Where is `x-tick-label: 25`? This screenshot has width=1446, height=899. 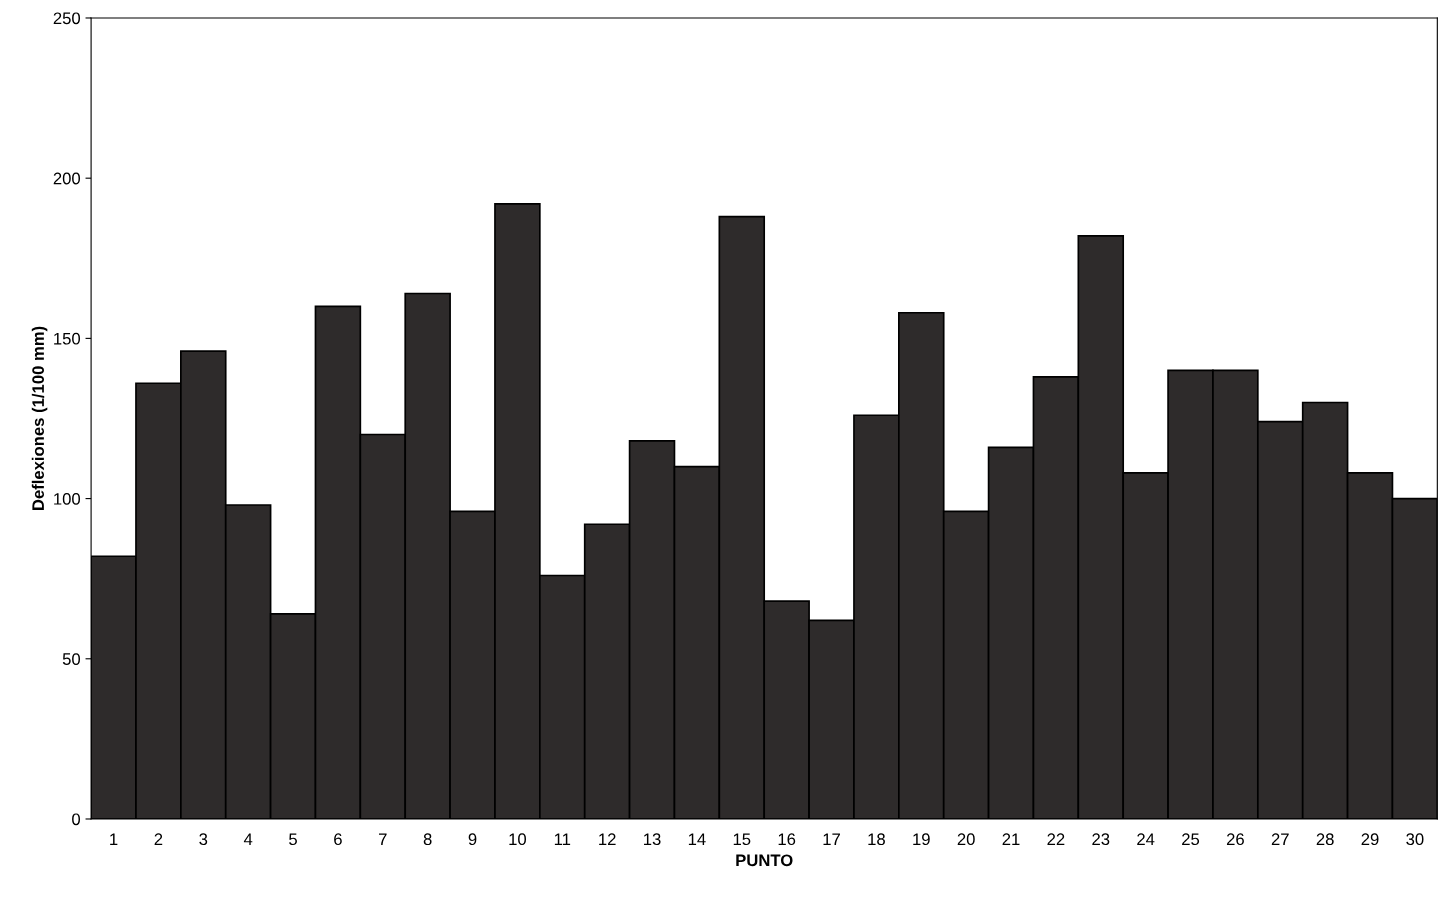
x-tick-label: 25 is located at coordinates (1191, 839).